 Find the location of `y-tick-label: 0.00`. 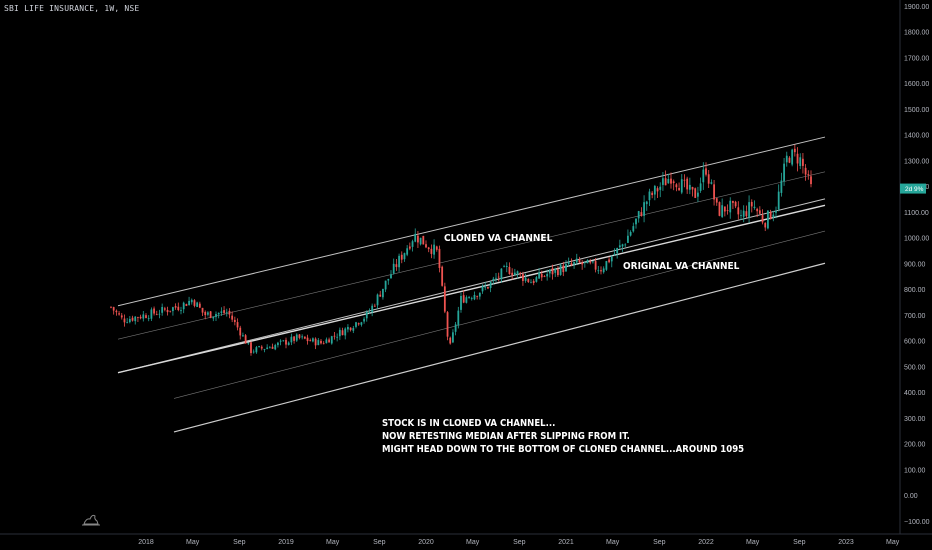

y-tick-label: 0.00 is located at coordinates (911, 496).